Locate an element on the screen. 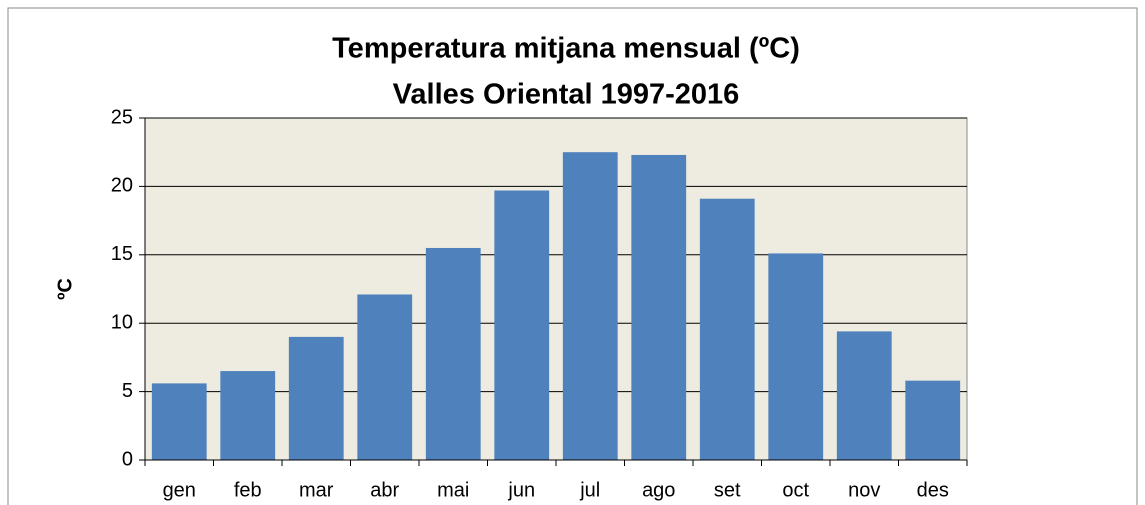  x-tick-label: mai is located at coordinates (453, 490).